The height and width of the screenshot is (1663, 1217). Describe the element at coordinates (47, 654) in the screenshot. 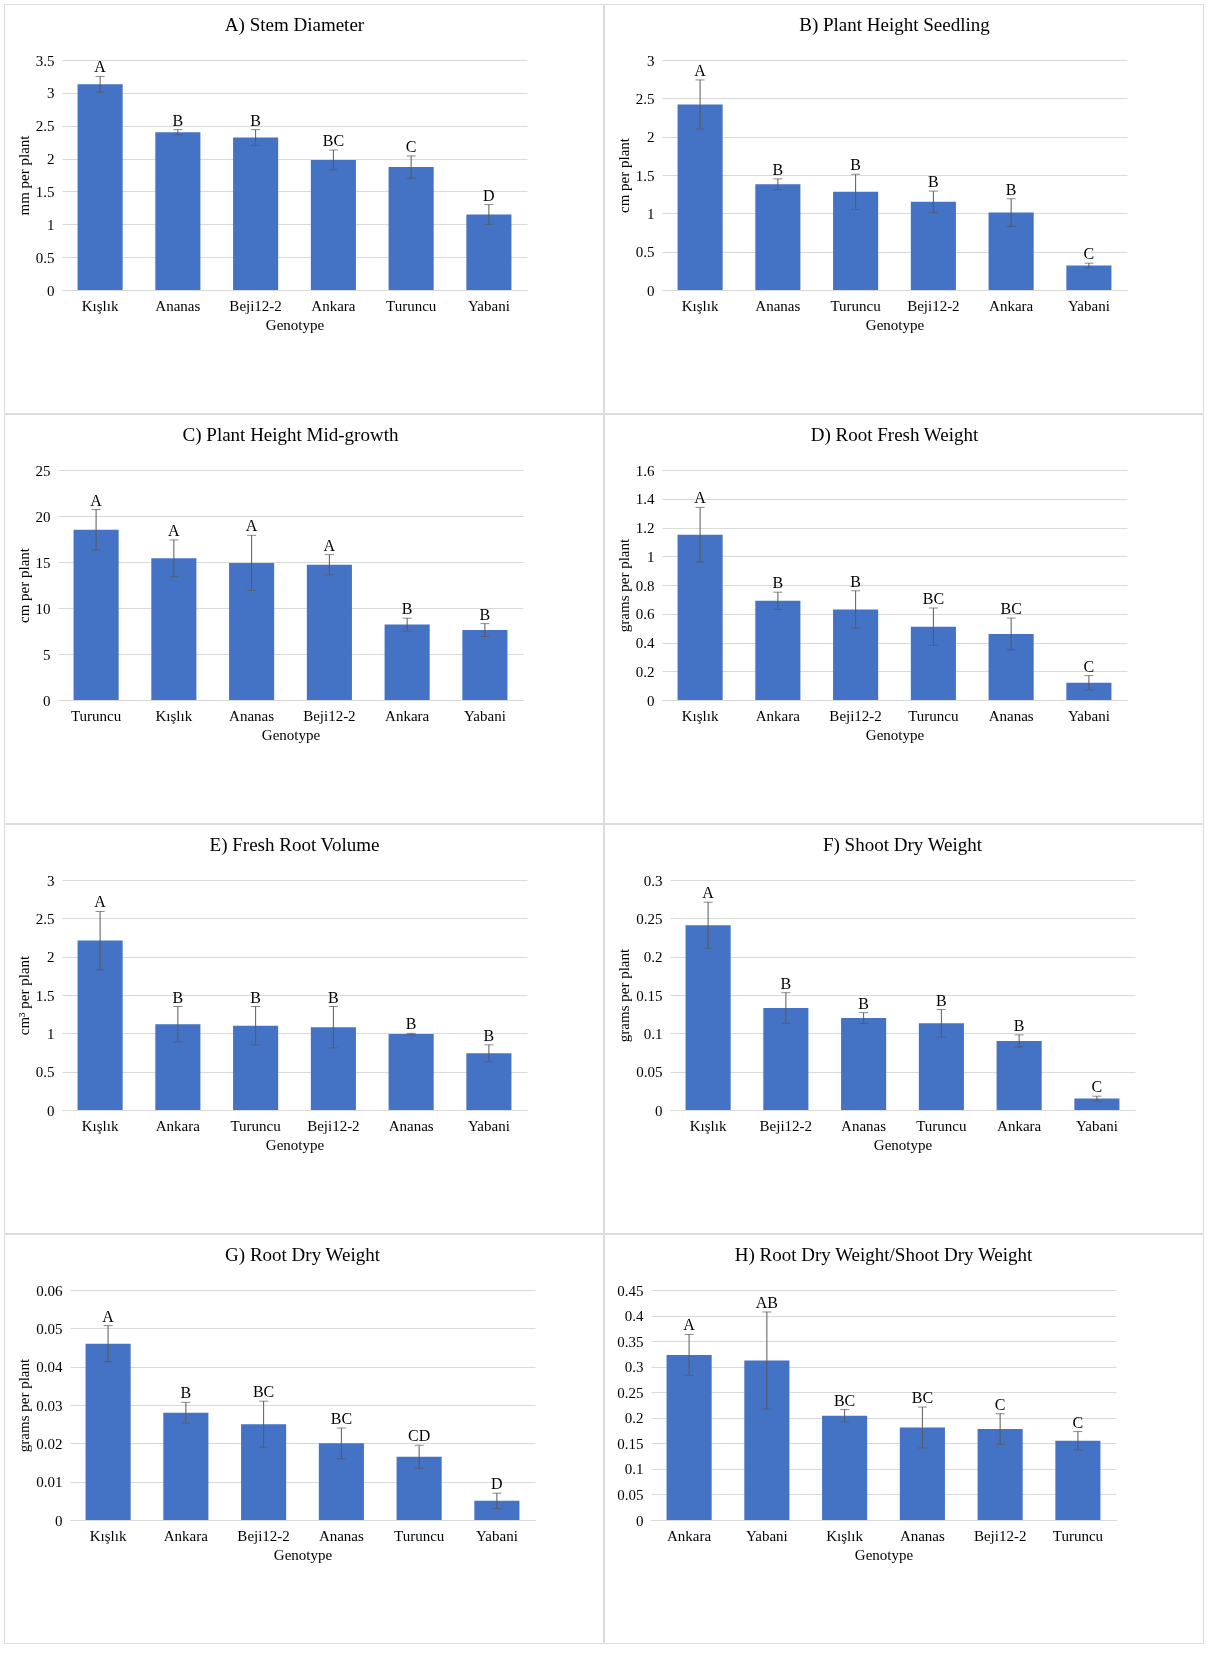

I see `y-tick-label: 5` at that location.